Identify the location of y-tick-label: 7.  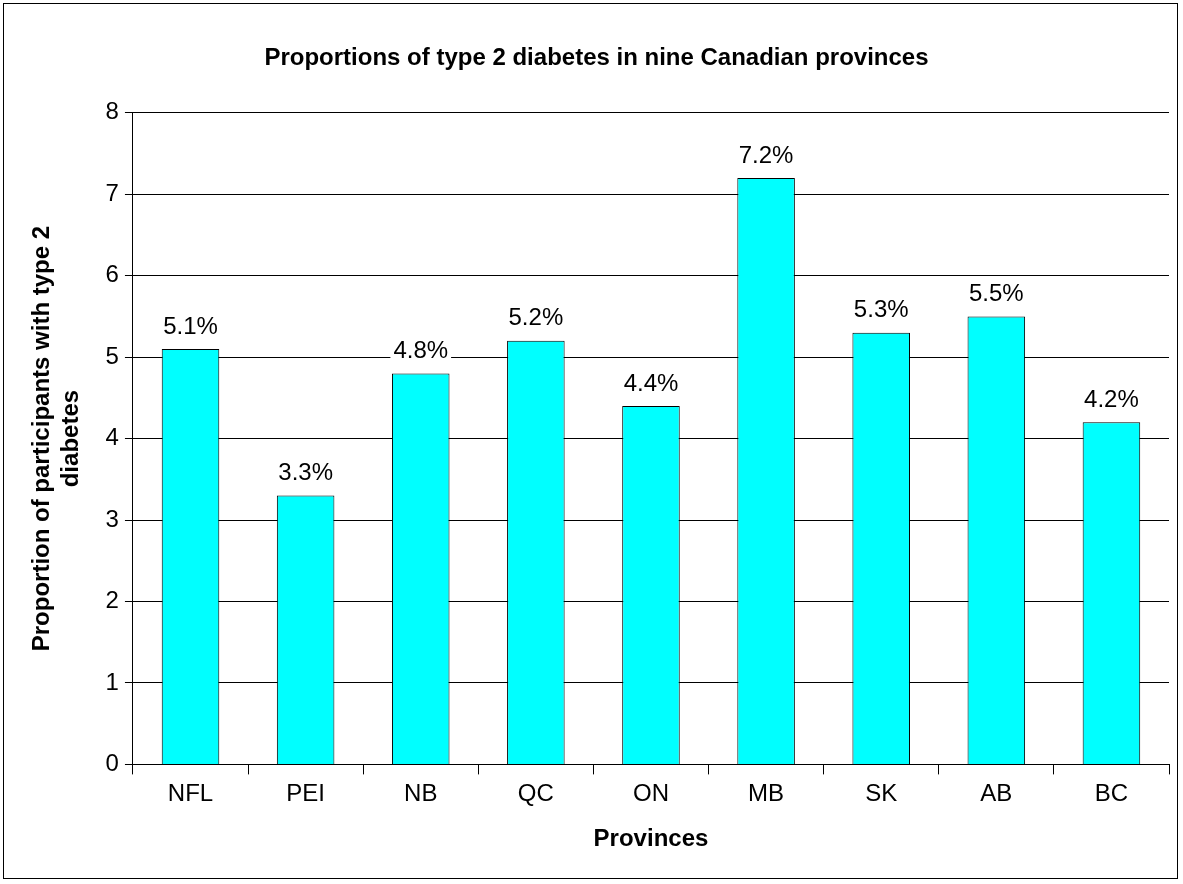
(112, 192).